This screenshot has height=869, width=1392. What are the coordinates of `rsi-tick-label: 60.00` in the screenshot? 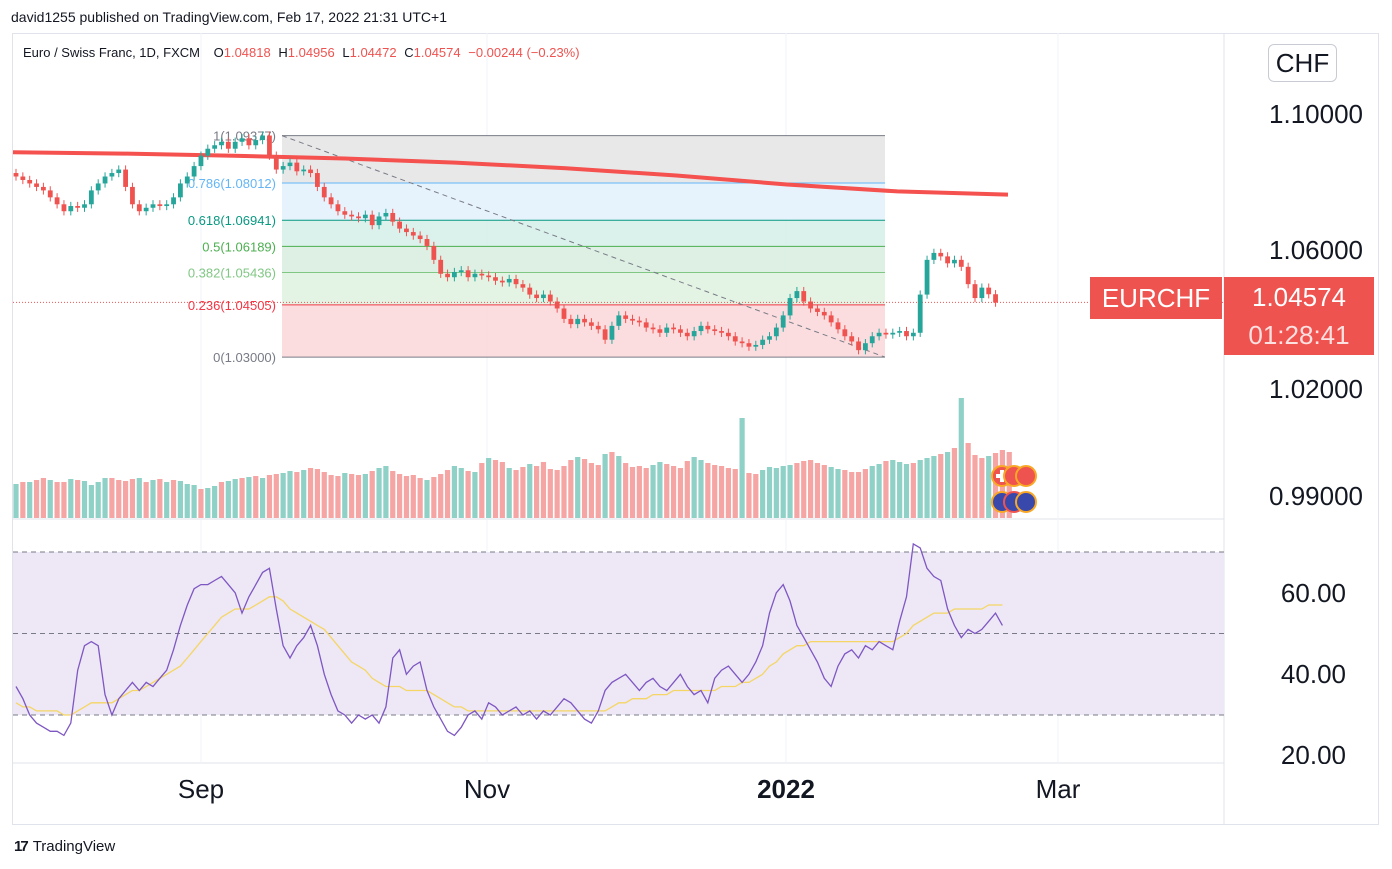 It's located at (1313, 593).